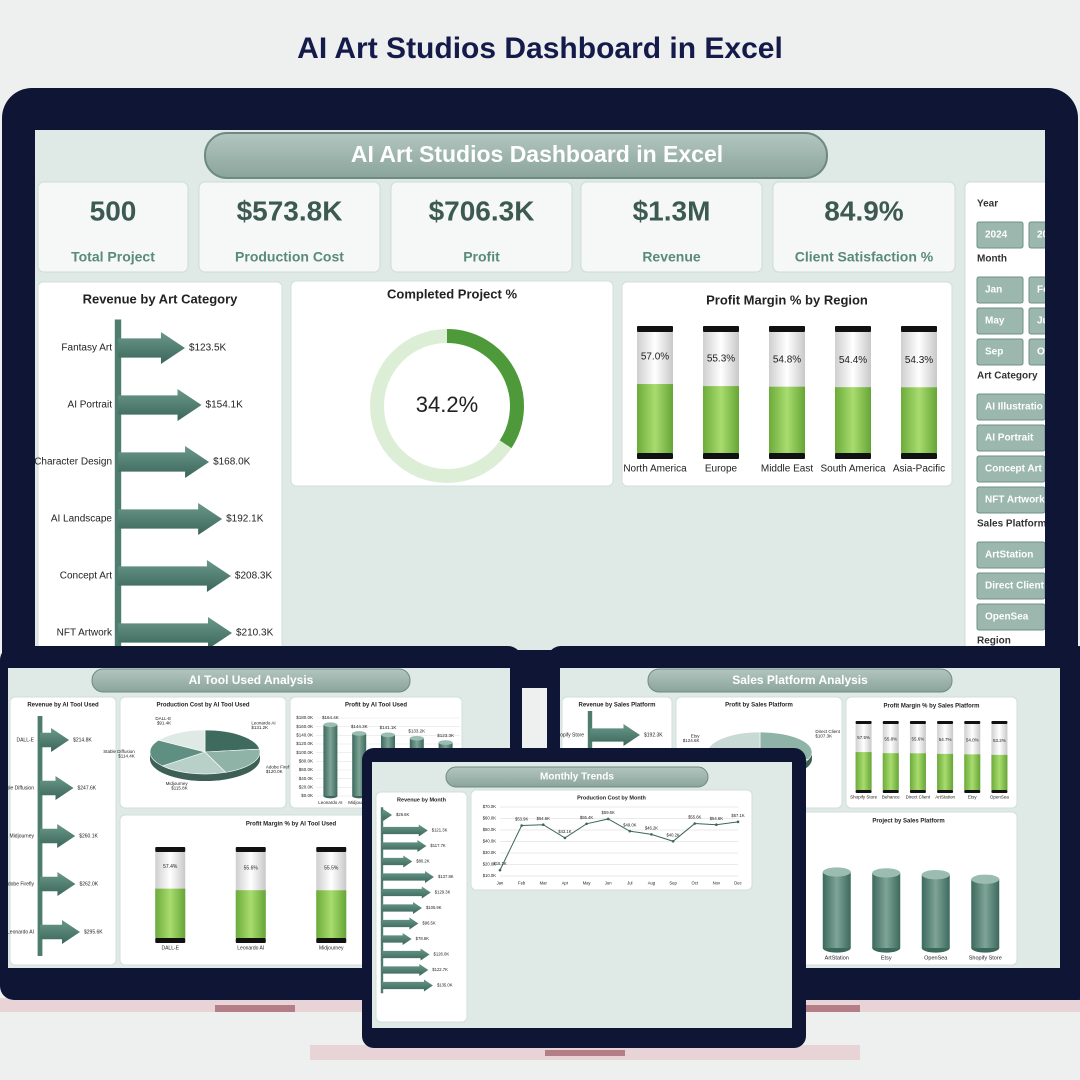  Describe the element at coordinates (164, 723) in the screenshot. I see `value-label: $91.4K` at that location.